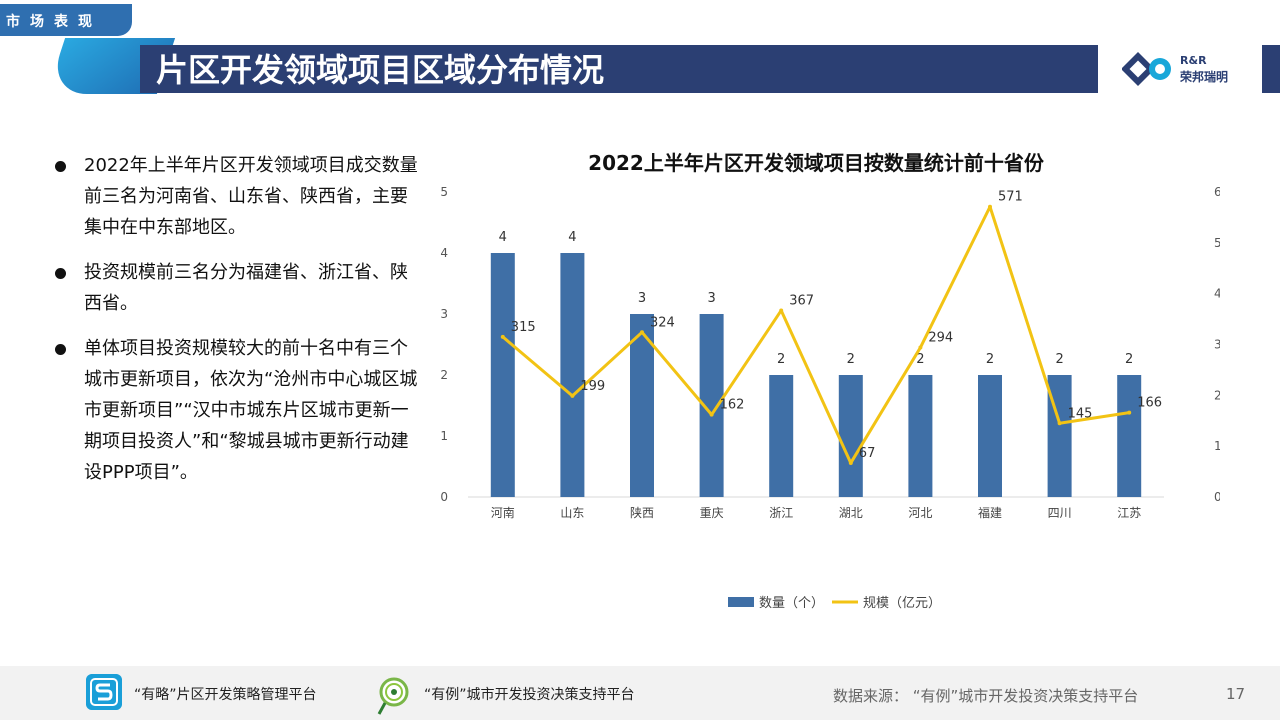 The height and width of the screenshot is (720, 1280). I want to click on x-tick-label: 湖北, so click(851, 512).